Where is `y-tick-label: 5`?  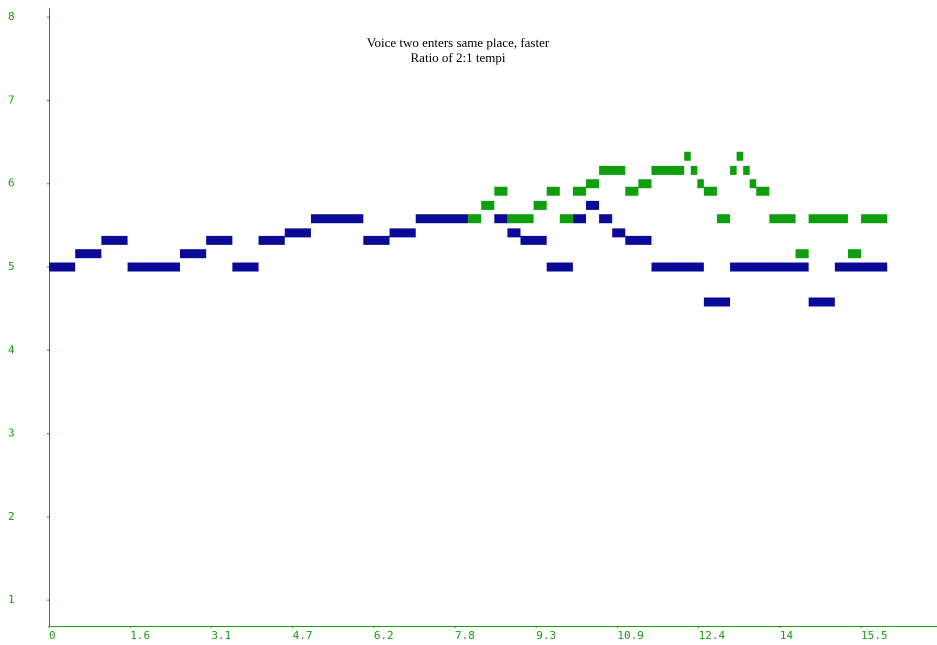 y-tick-label: 5 is located at coordinates (11, 266).